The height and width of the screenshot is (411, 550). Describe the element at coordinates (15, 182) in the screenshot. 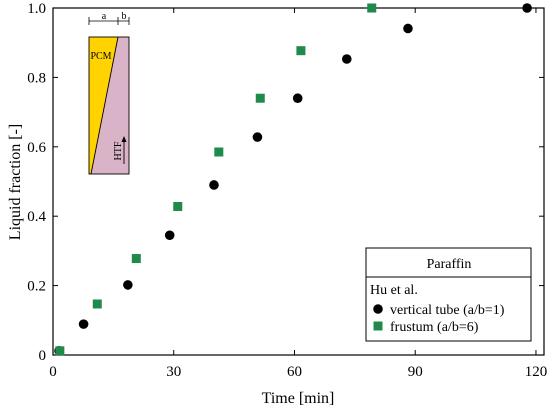

I see `y-axis-title: Liquid fraction [-]` at that location.